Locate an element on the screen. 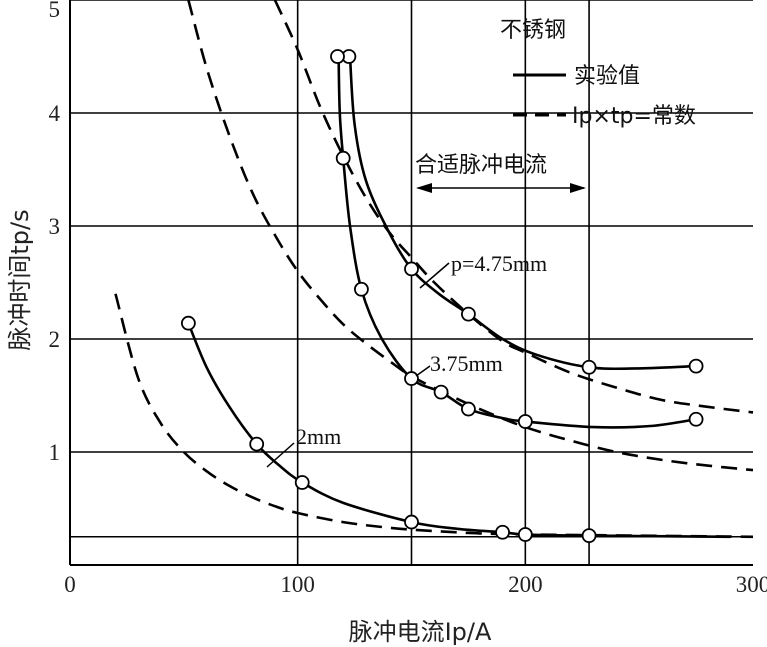 Image resolution: width=767 pixels, height=647 pixels. legend: 不锈钢 实验值 Ip×tp=常数 is located at coordinates (598, 73).